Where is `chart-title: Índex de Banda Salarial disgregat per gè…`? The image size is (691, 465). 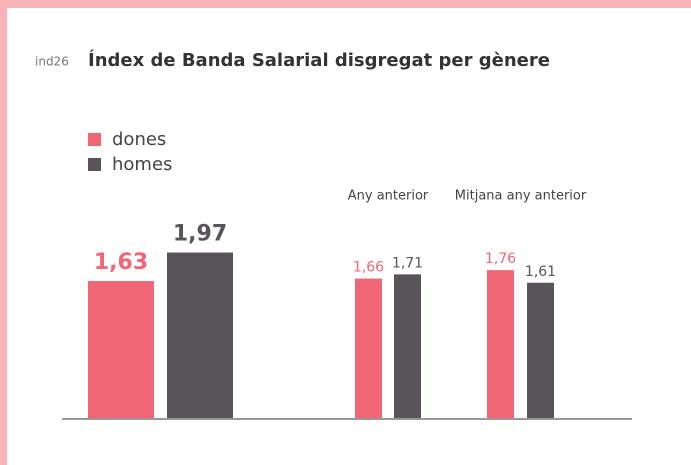
chart-title: Índex de Banda Salarial disgregat per gè… is located at coordinates (319, 60).